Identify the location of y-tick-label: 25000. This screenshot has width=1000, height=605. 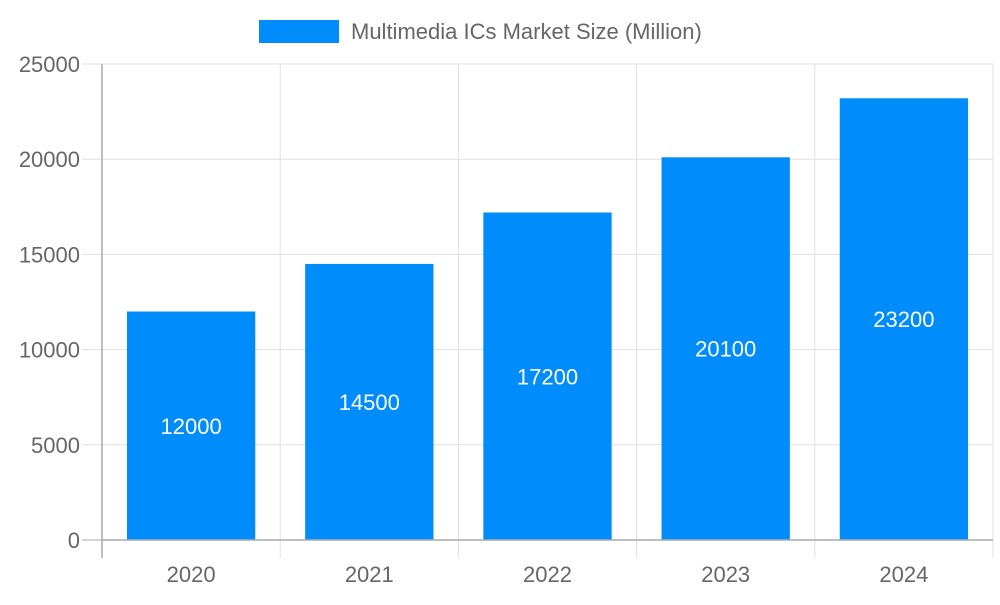
(49, 64).